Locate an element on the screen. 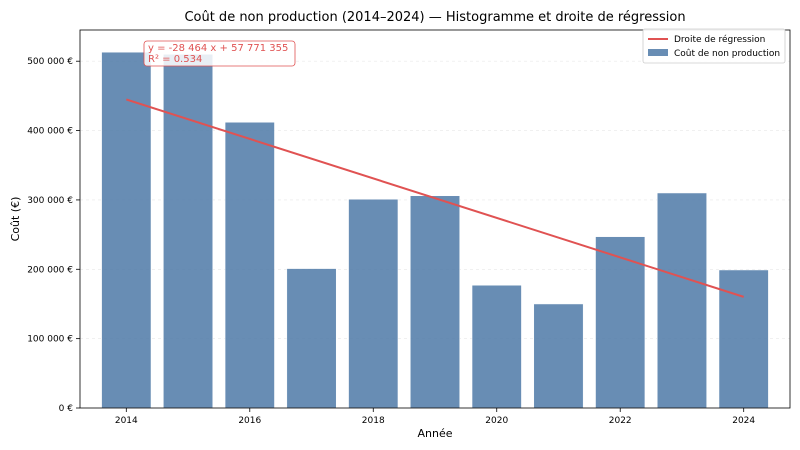 The image size is (800, 450). equation-annotation: y = -28 464 x + 57 771 355 R² = 0.534 is located at coordinates (219, 53).